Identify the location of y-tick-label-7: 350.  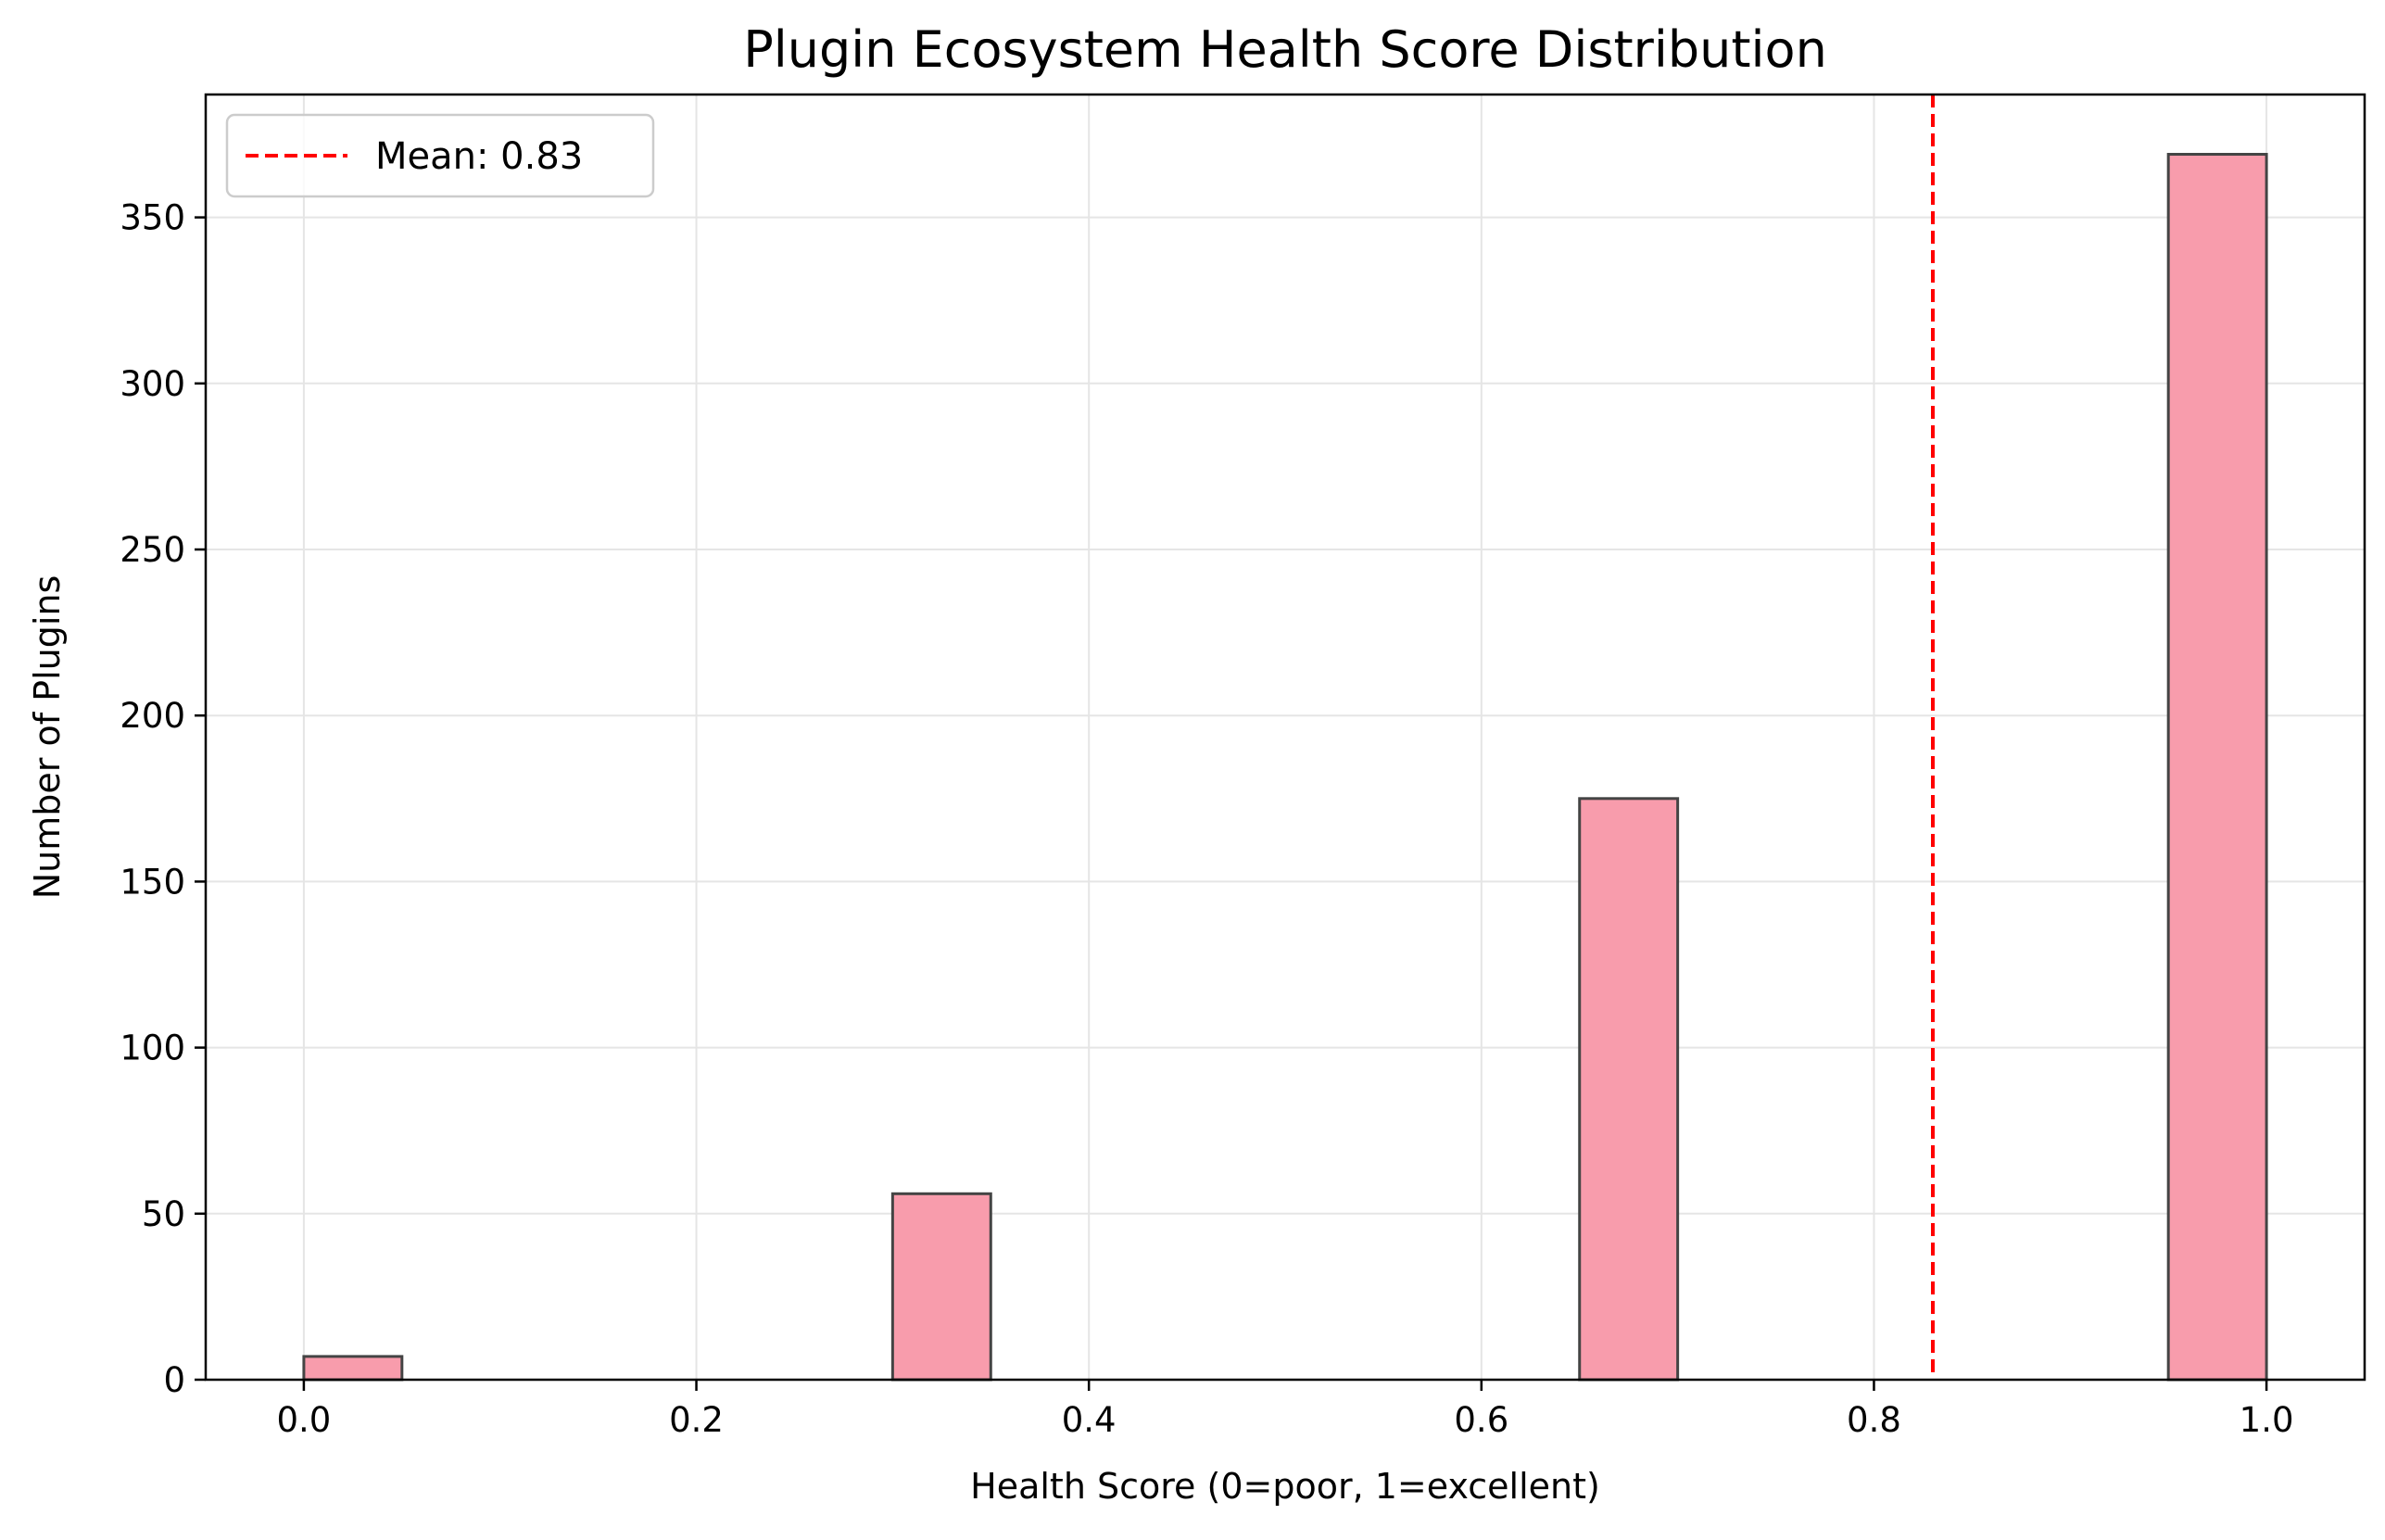
(152, 218).